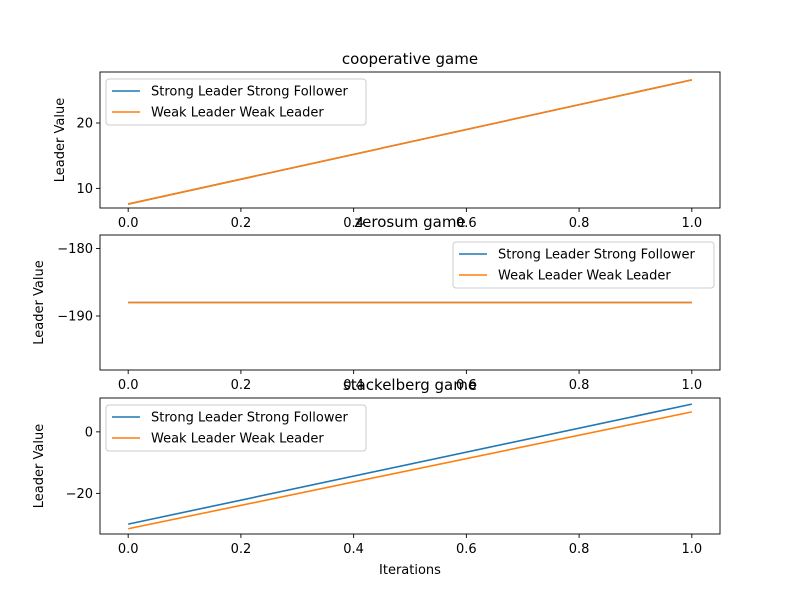 This screenshot has width=800, height=600. Describe the element at coordinates (75, 317) in the screenshot. I see `y-tick-label: −190` at that location.